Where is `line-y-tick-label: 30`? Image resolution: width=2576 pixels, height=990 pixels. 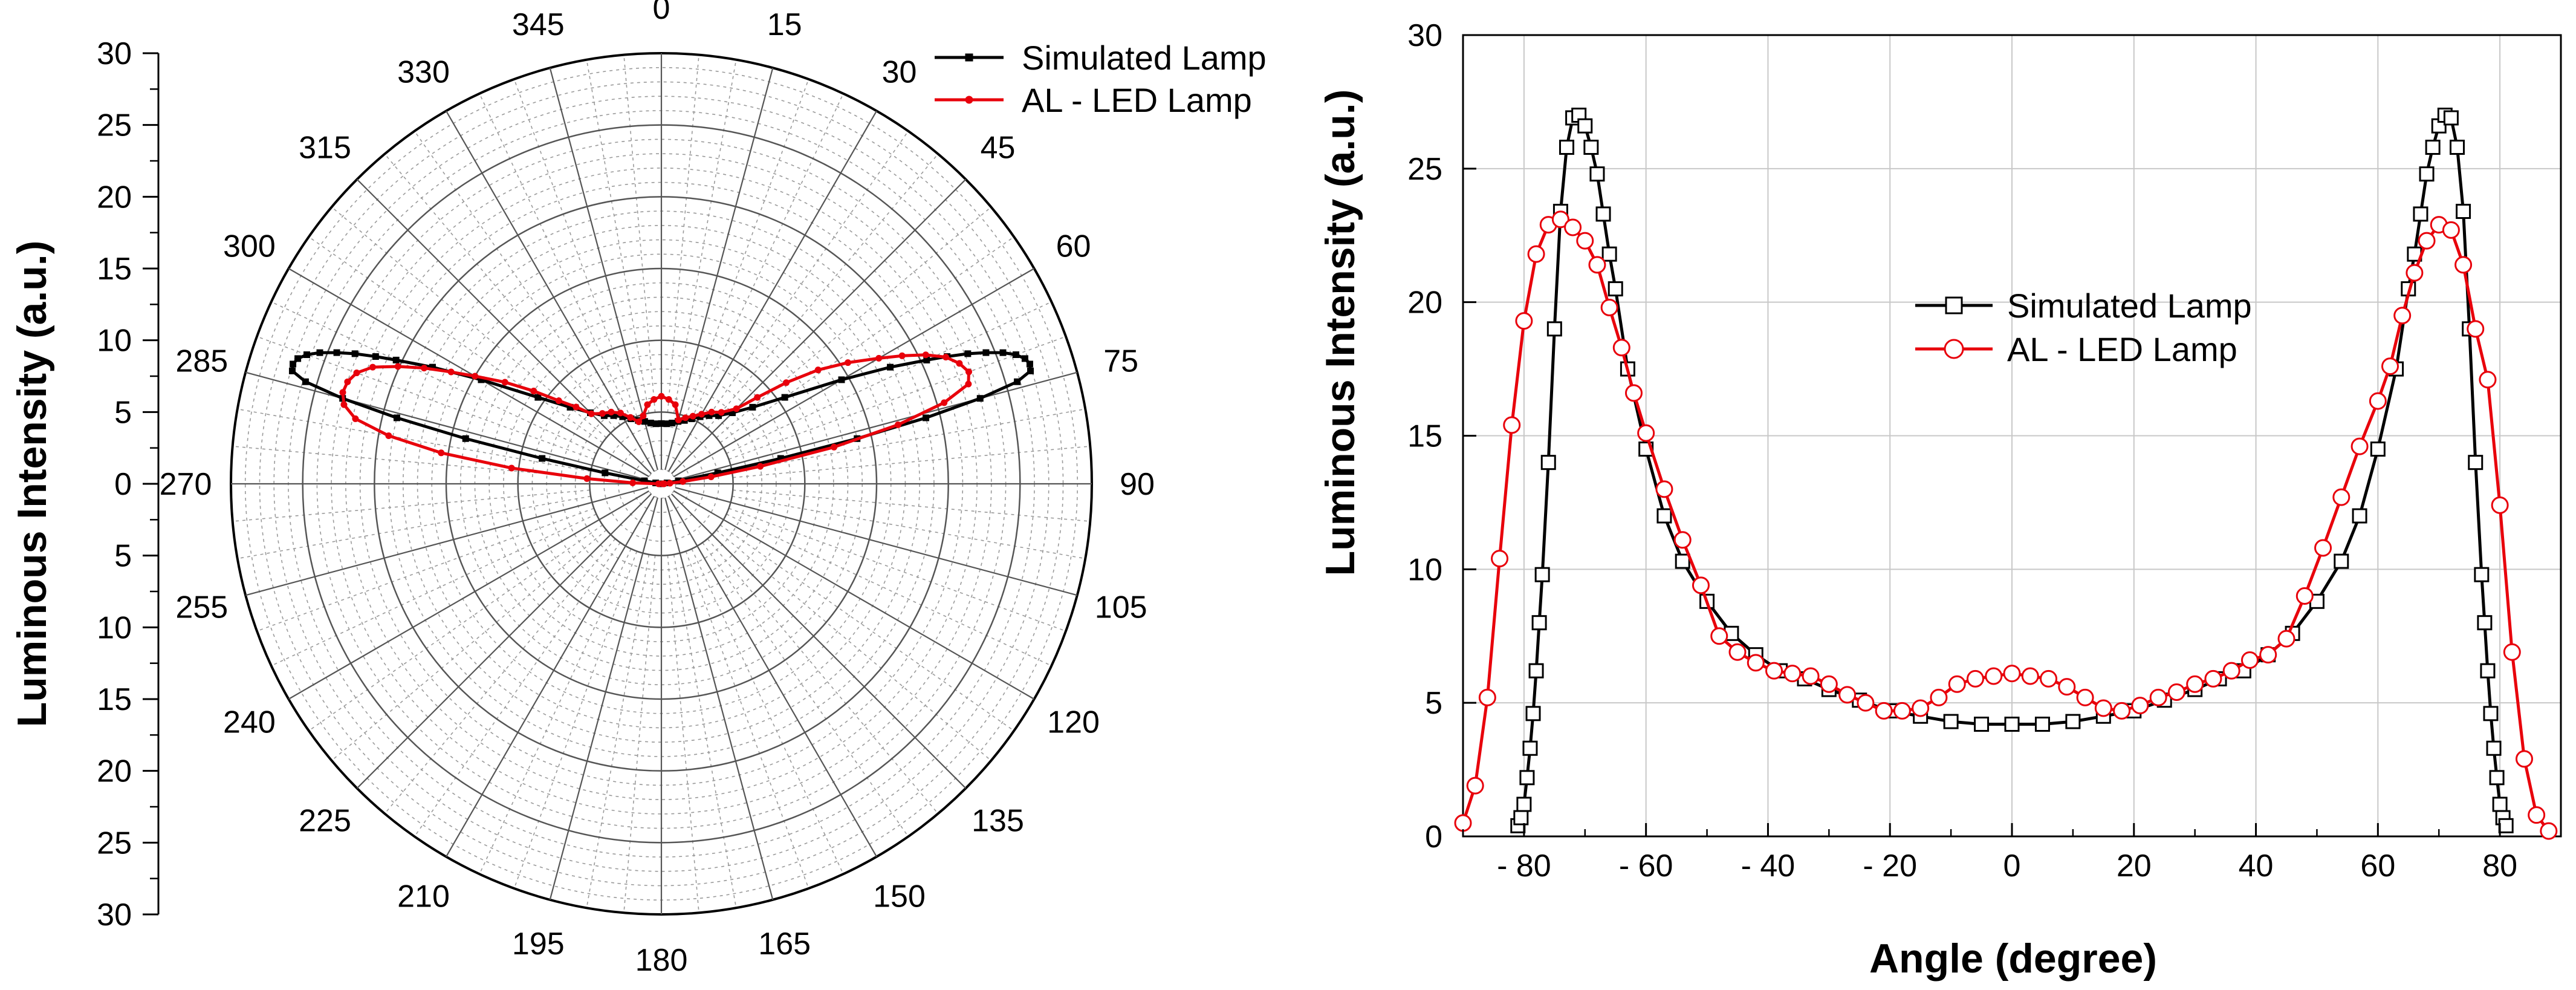 line-y-tick-label: 30 is located at coordinates (1425, 36).